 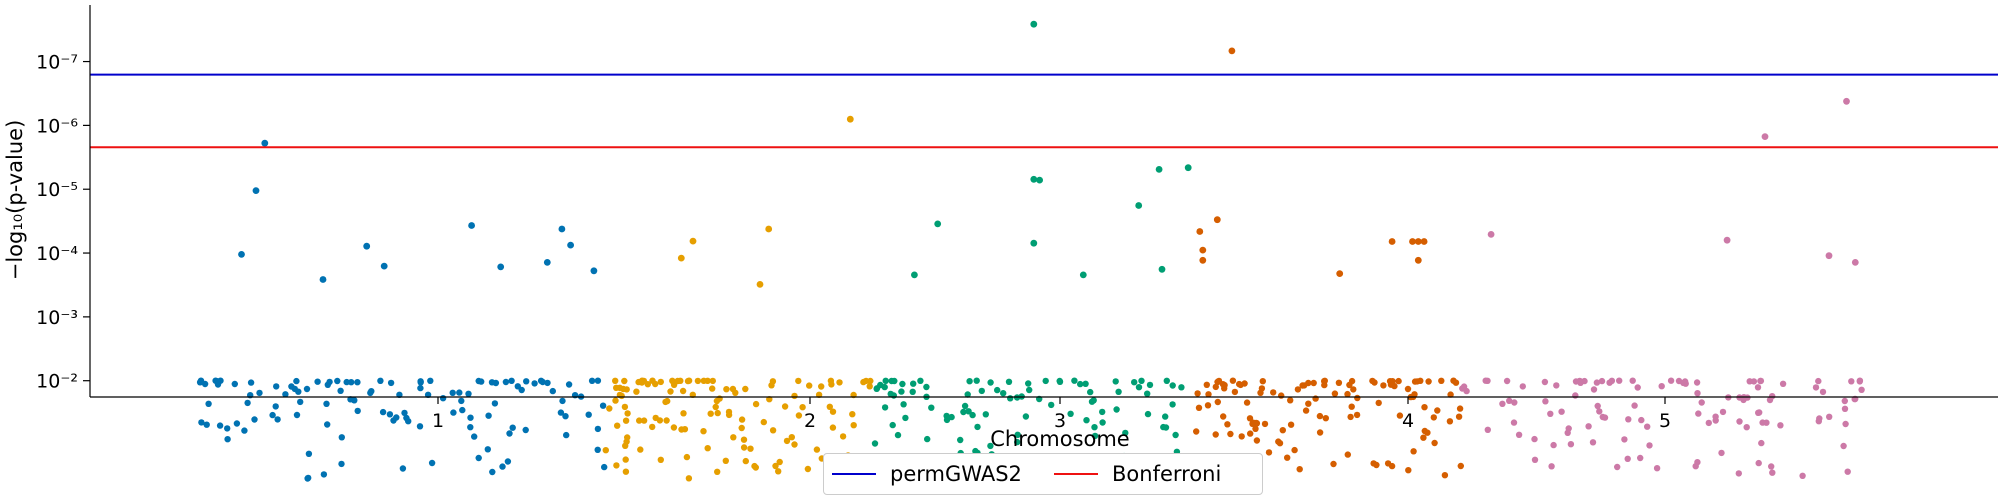 What do you see at coordinates (15, 200) in the screenshot?
I see `y-axis-label: −log₁₀(p-value)` at bounding box center [15, 200].